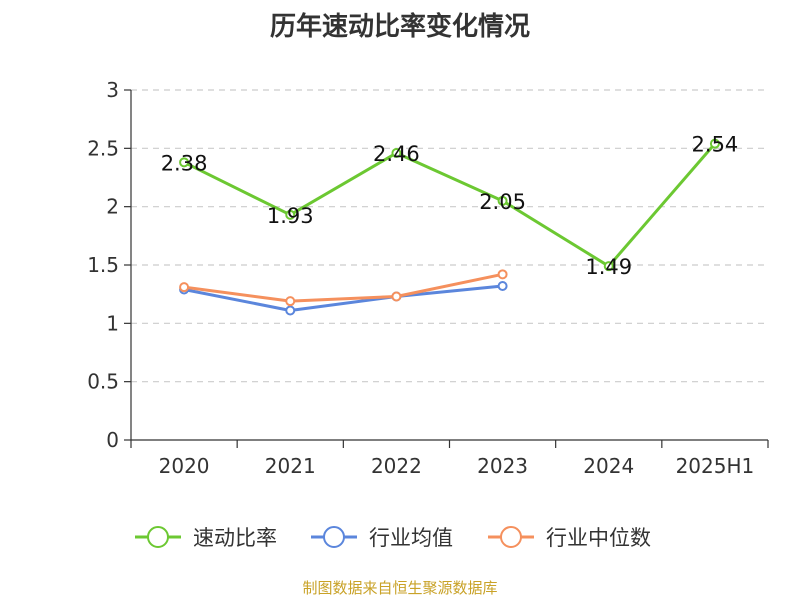 The height and width of the screenshot is (600, 800). I want to click on data-label: 2.46, so click(396, 154).